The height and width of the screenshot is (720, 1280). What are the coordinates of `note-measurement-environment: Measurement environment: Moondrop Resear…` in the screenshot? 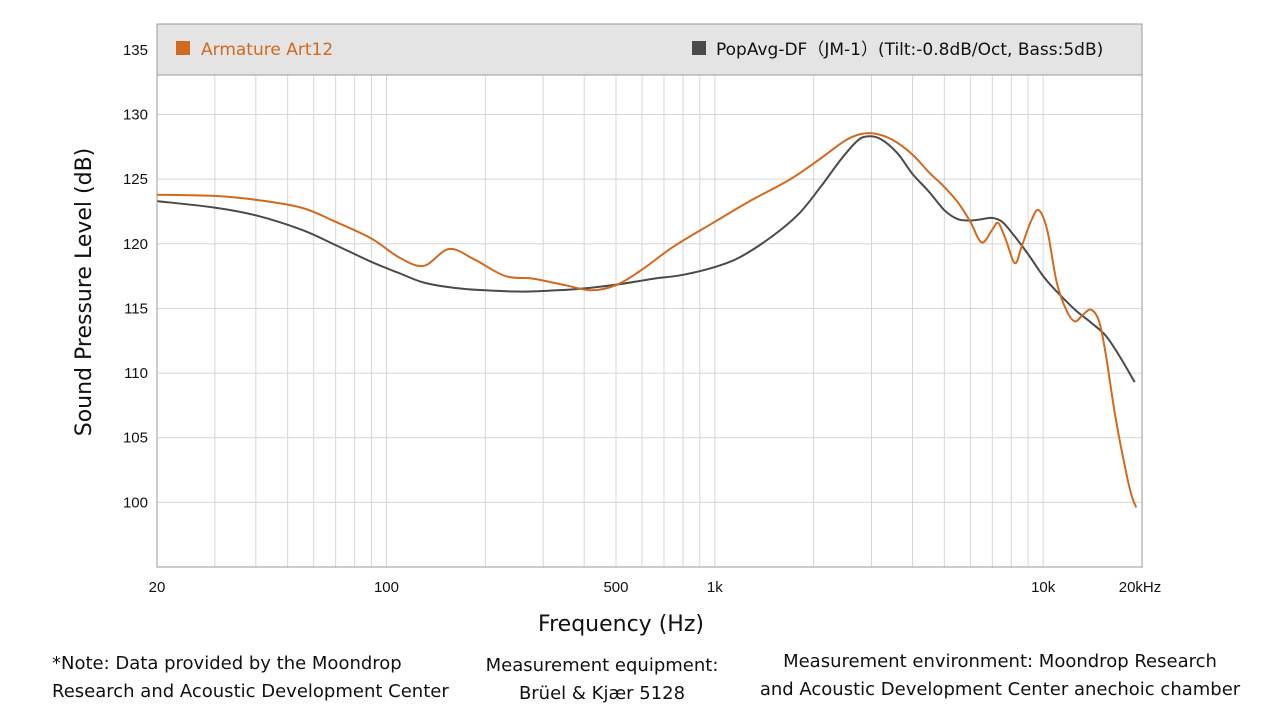 It's located at (1000, 676).